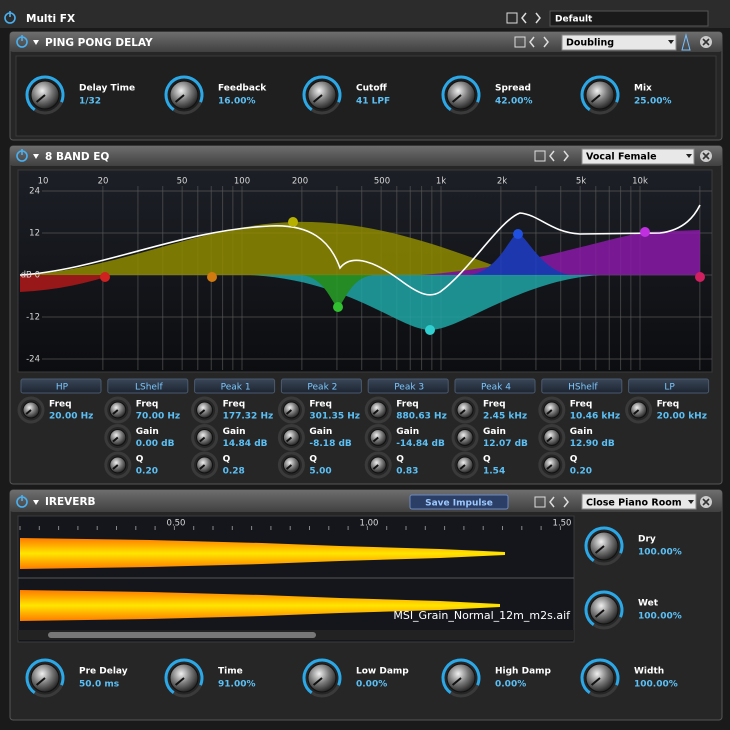 This screenshot has width=730, height=730. Describe the element at coordinates (686, 42) in the screenshot. I see `metronome-icon` at that location.